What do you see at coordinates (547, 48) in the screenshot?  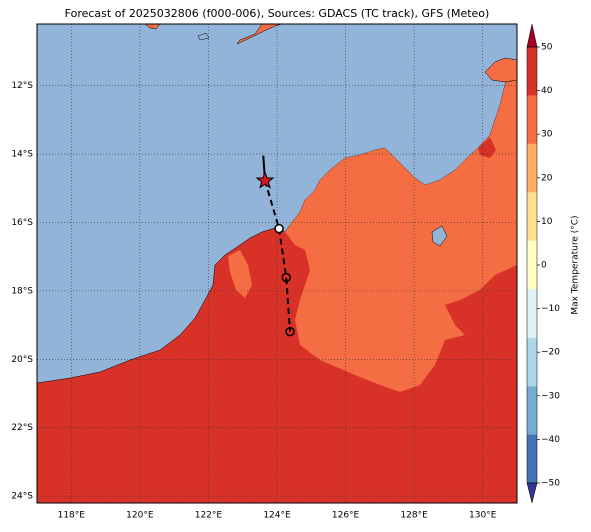 I see `colorbar-tick-label: 50` at bounding box center [547, 48].